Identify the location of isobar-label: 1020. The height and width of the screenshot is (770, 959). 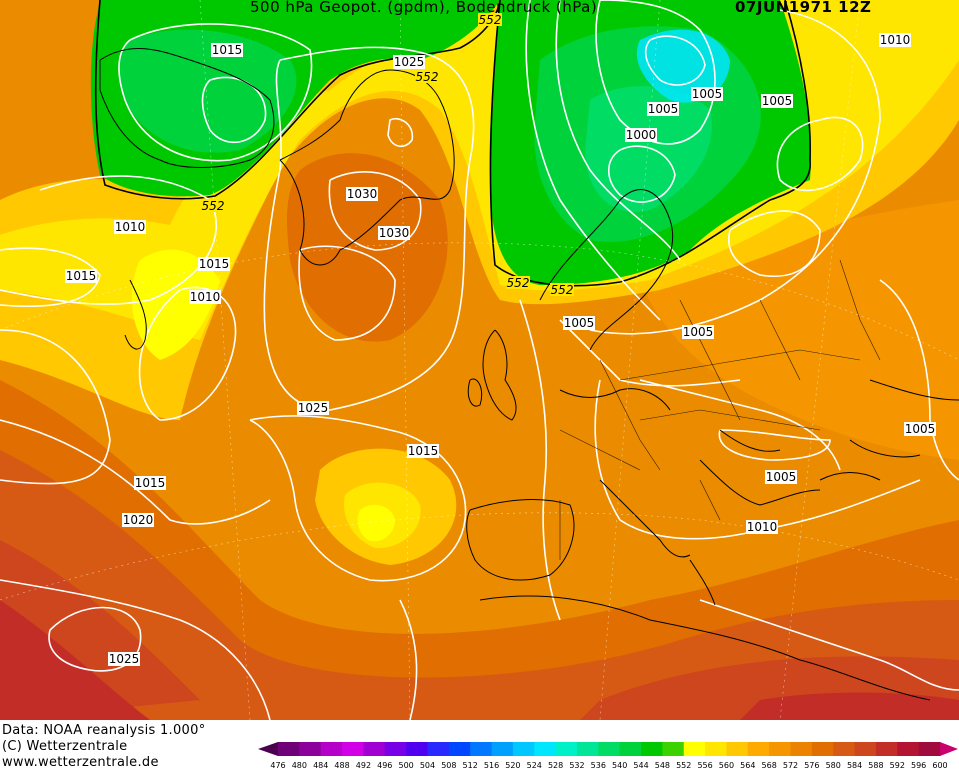
(138, 520).